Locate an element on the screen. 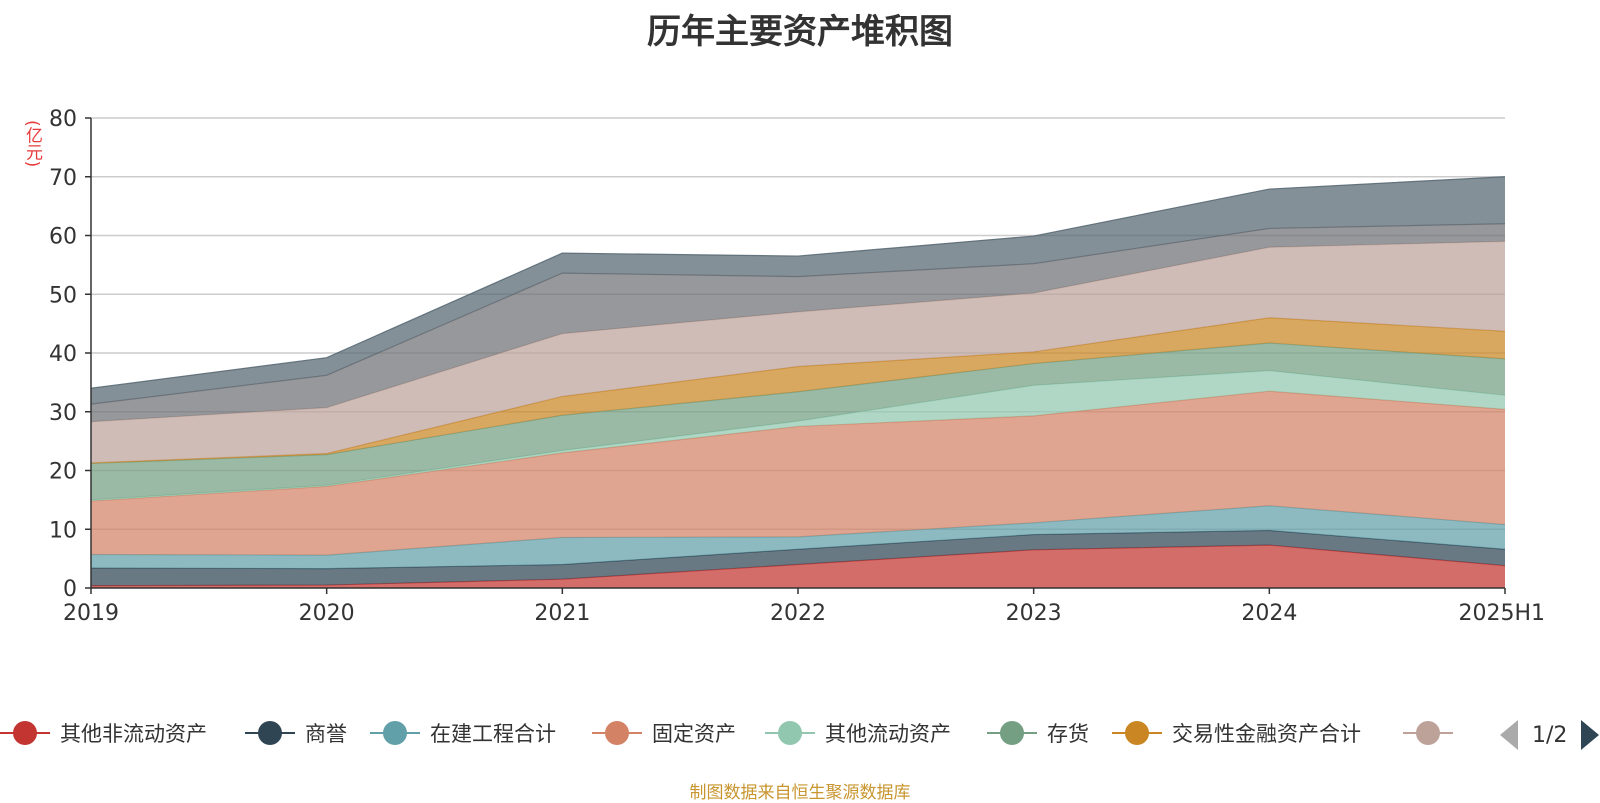 The image size is (1600, 803). y-tick-label: 60 is located at coordinates (63, 237).